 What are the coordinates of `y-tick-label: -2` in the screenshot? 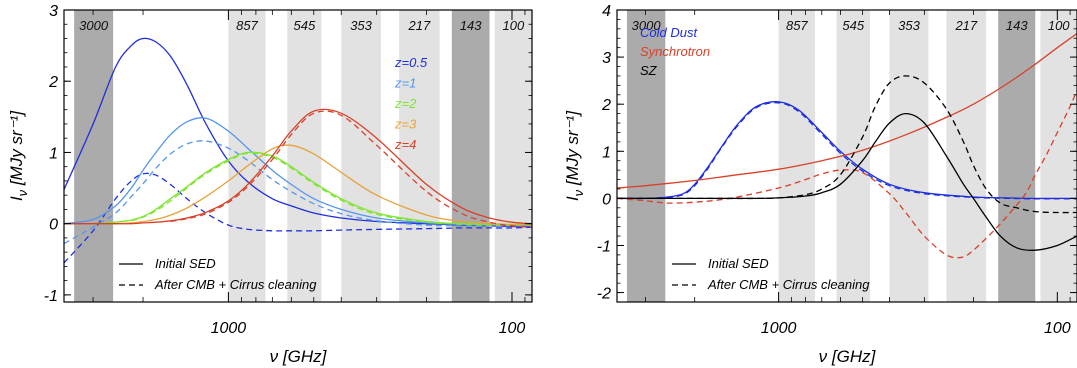 It's located at (604, 294).